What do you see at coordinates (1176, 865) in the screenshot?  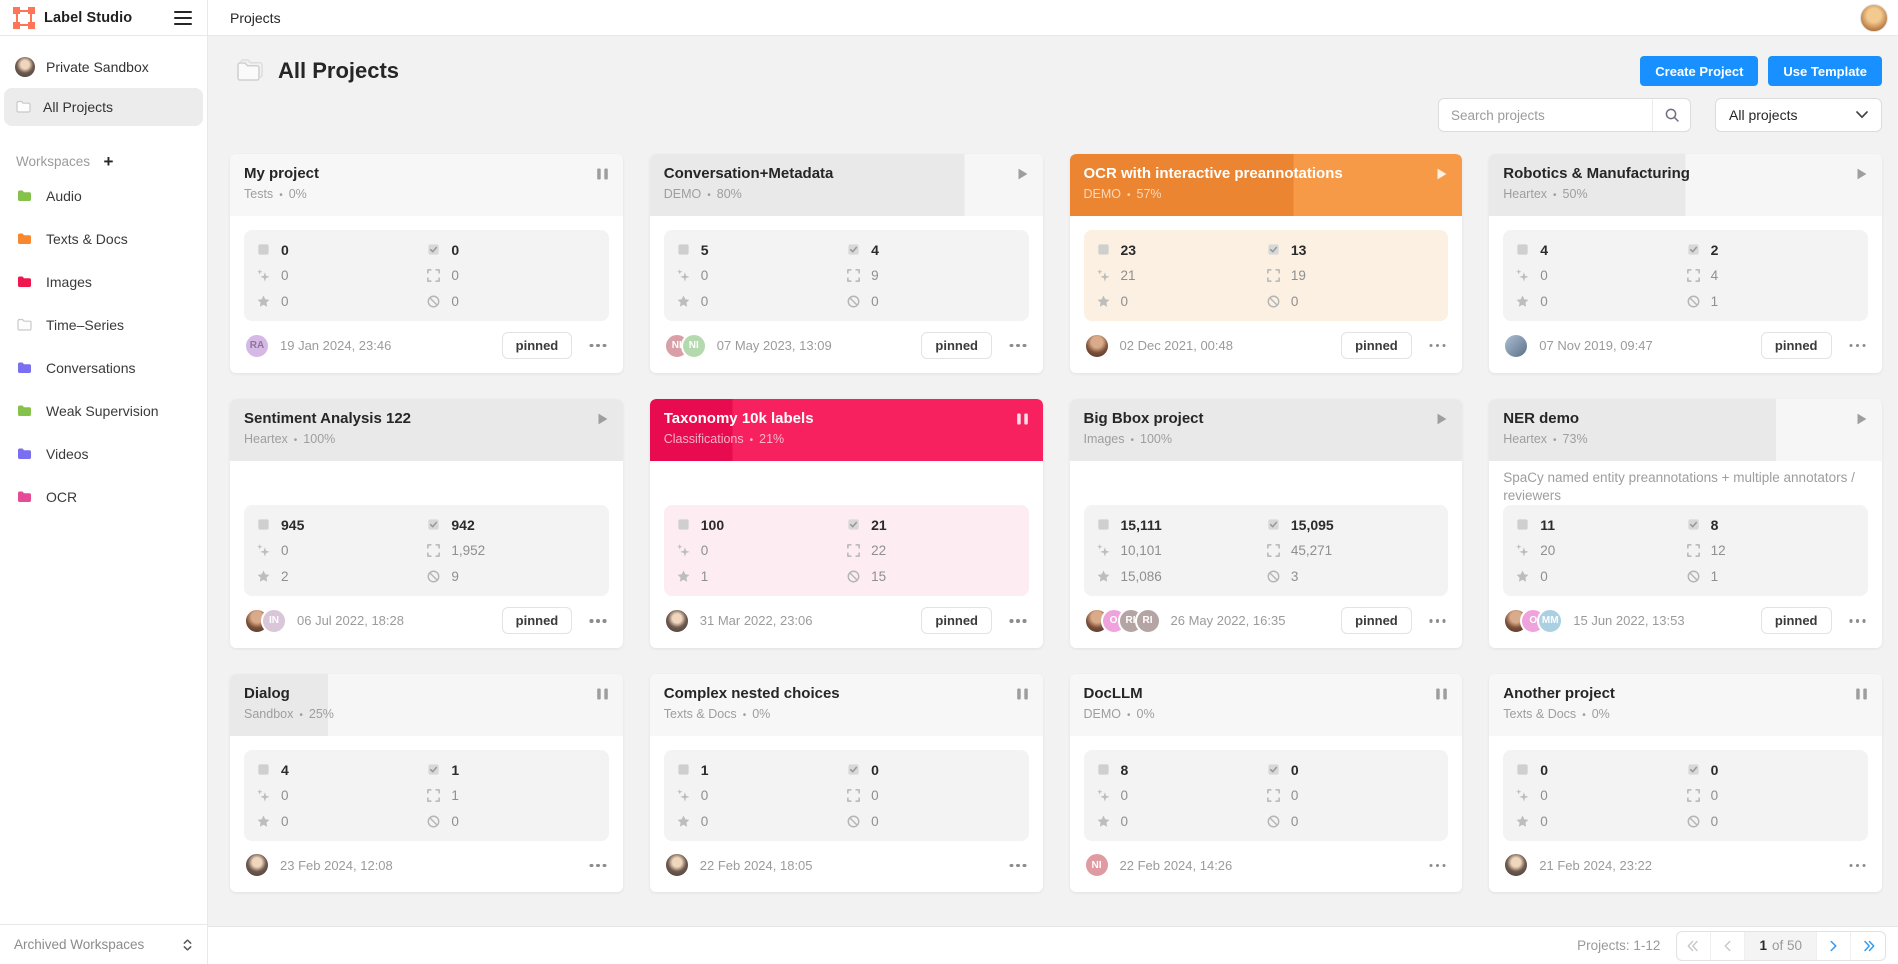 I see `project-date: 22 Feb 2024, 14:26` at bounding box center [1176, 865].